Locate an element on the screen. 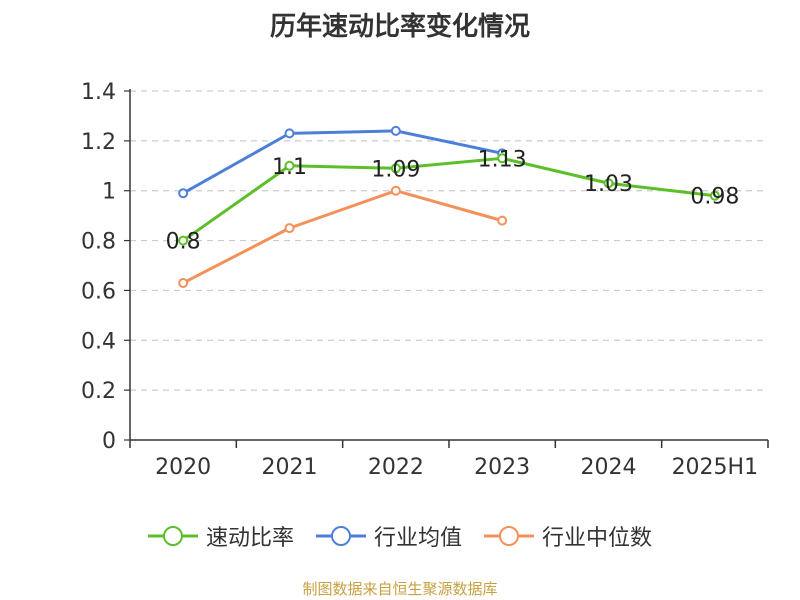 The image size is (800, 600). data-label: 1.09 is located at coordinates (395, 169).